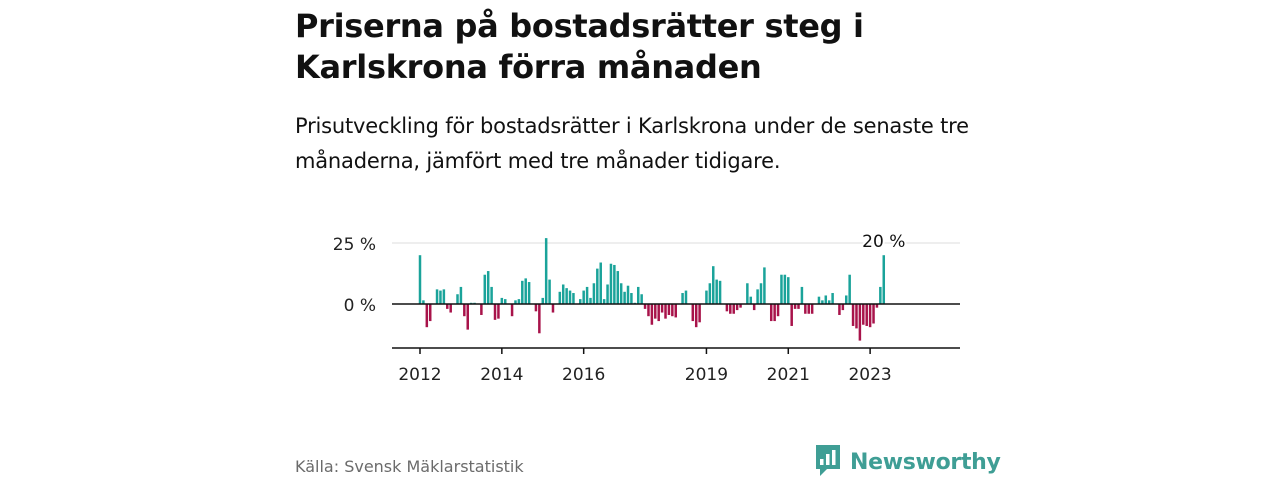 The height and width of the screenshot is (481, 1280). What do you see at coordinates (501, 375) in the screenshot?
I see `x-tick-label: 2014` at bounding box center [501, 375].